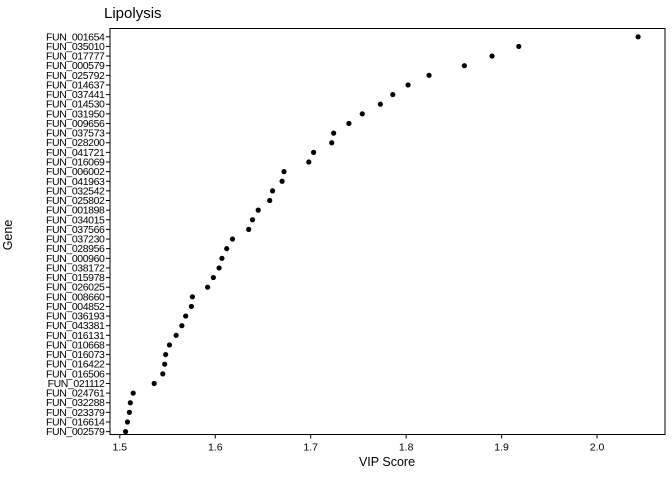 Image resolution: width=672 pixels, height=480 pixels. Describe the element at coordinates (75, 220) in the screenshot. I see `gene-tick-label: FUN_034015` at that location.